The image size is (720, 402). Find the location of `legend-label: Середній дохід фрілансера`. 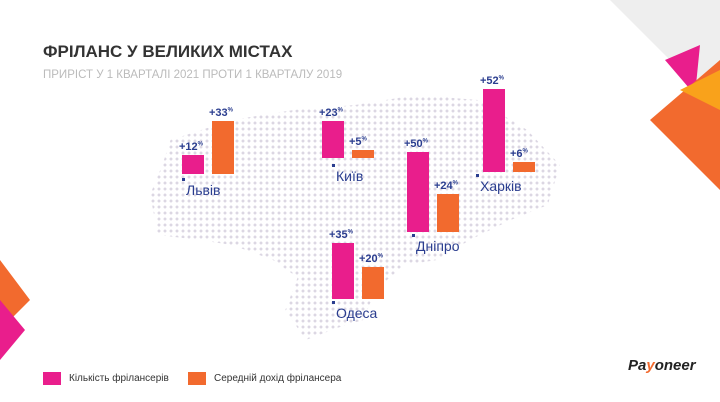

legend-label: Середній дохід фрілансера is located at coordinates (278, 378).